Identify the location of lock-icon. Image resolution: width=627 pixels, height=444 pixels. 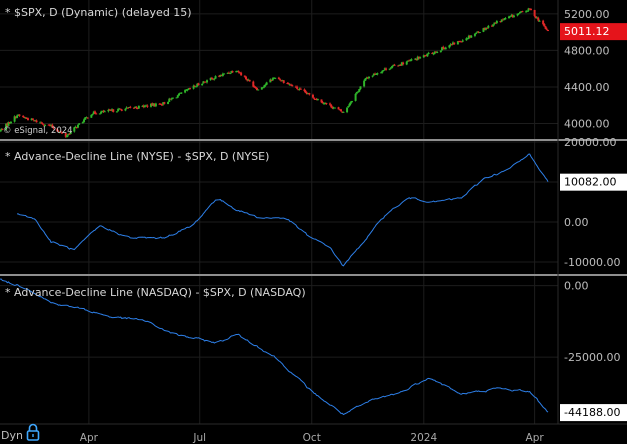
(33, 432).